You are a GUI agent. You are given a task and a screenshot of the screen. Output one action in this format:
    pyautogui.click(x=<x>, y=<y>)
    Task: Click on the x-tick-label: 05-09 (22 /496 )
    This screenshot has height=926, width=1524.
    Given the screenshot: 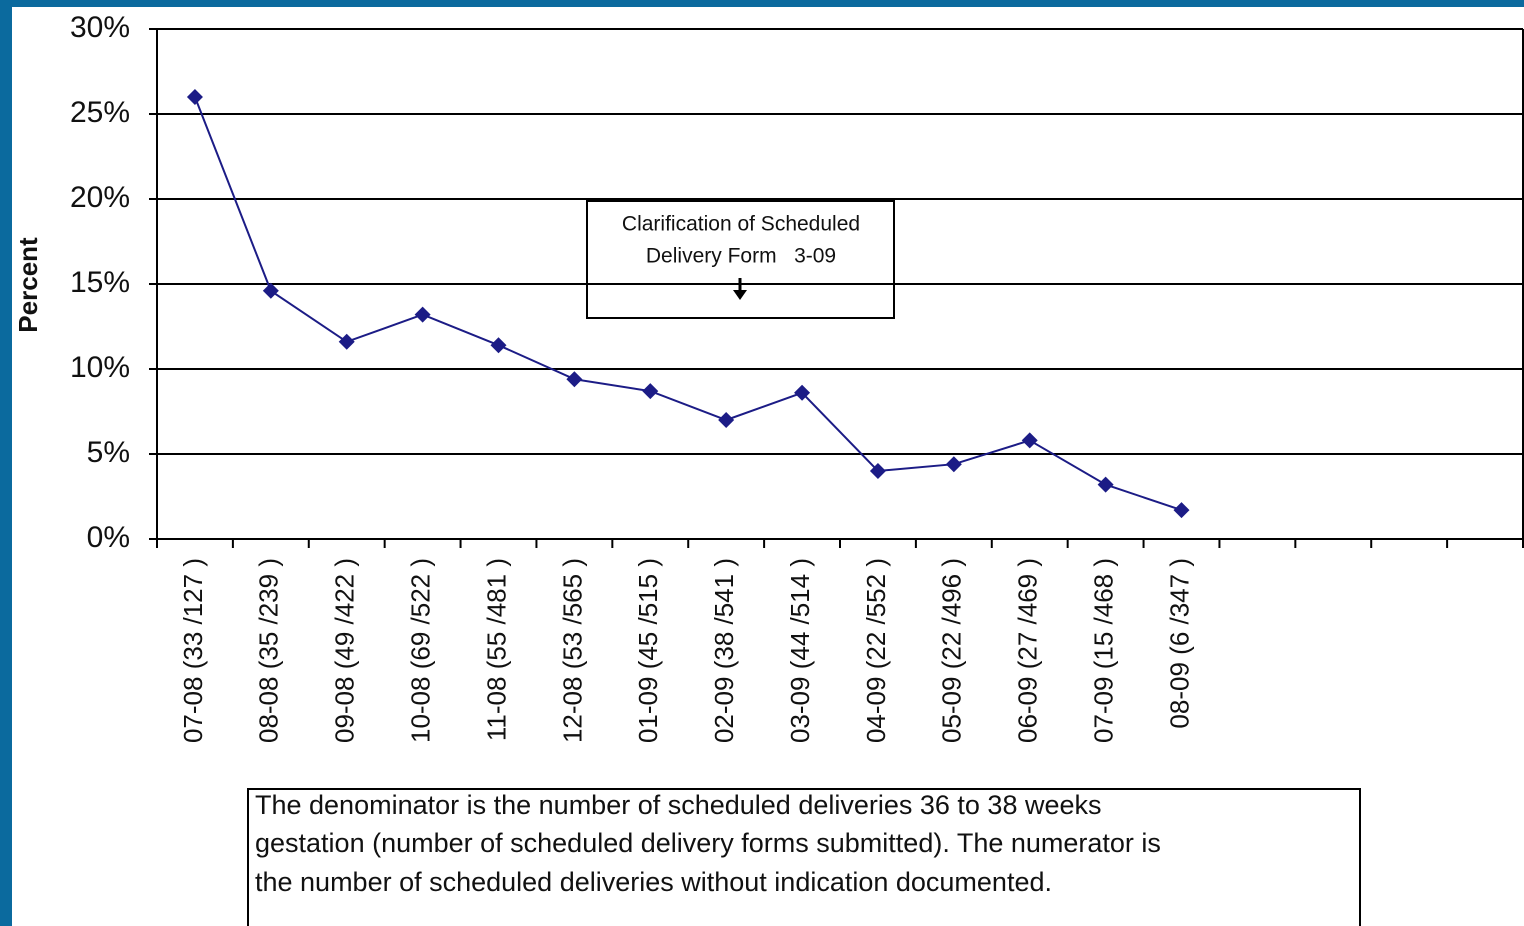 What is the action you would take?
    pyautogui.click(x=952, y=650)
    